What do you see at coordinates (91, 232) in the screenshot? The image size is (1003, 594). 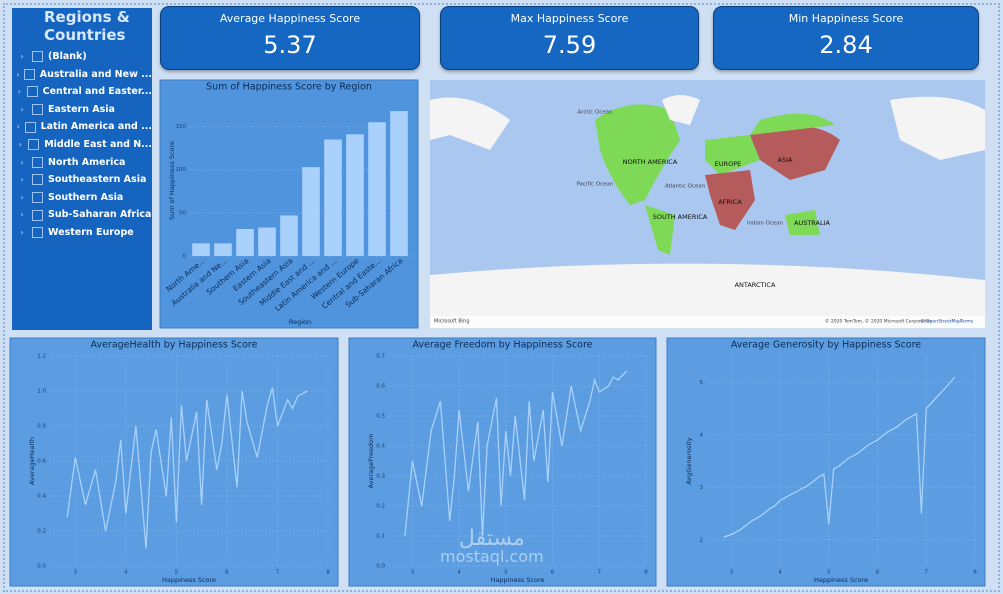 I see `slicer-item-label: Western Europe` at bounding box center [91, 232].